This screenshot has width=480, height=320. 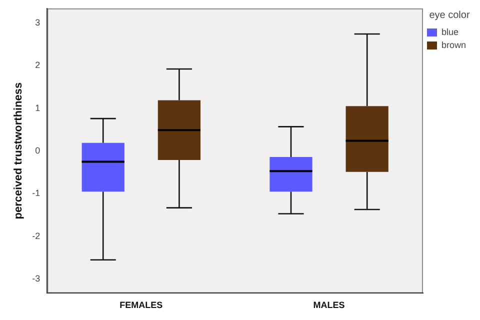 What do you see at coordinates (329, 305) in the screenshot?
I see `x-tick-label: MALES` at bounding box center [329, 305].